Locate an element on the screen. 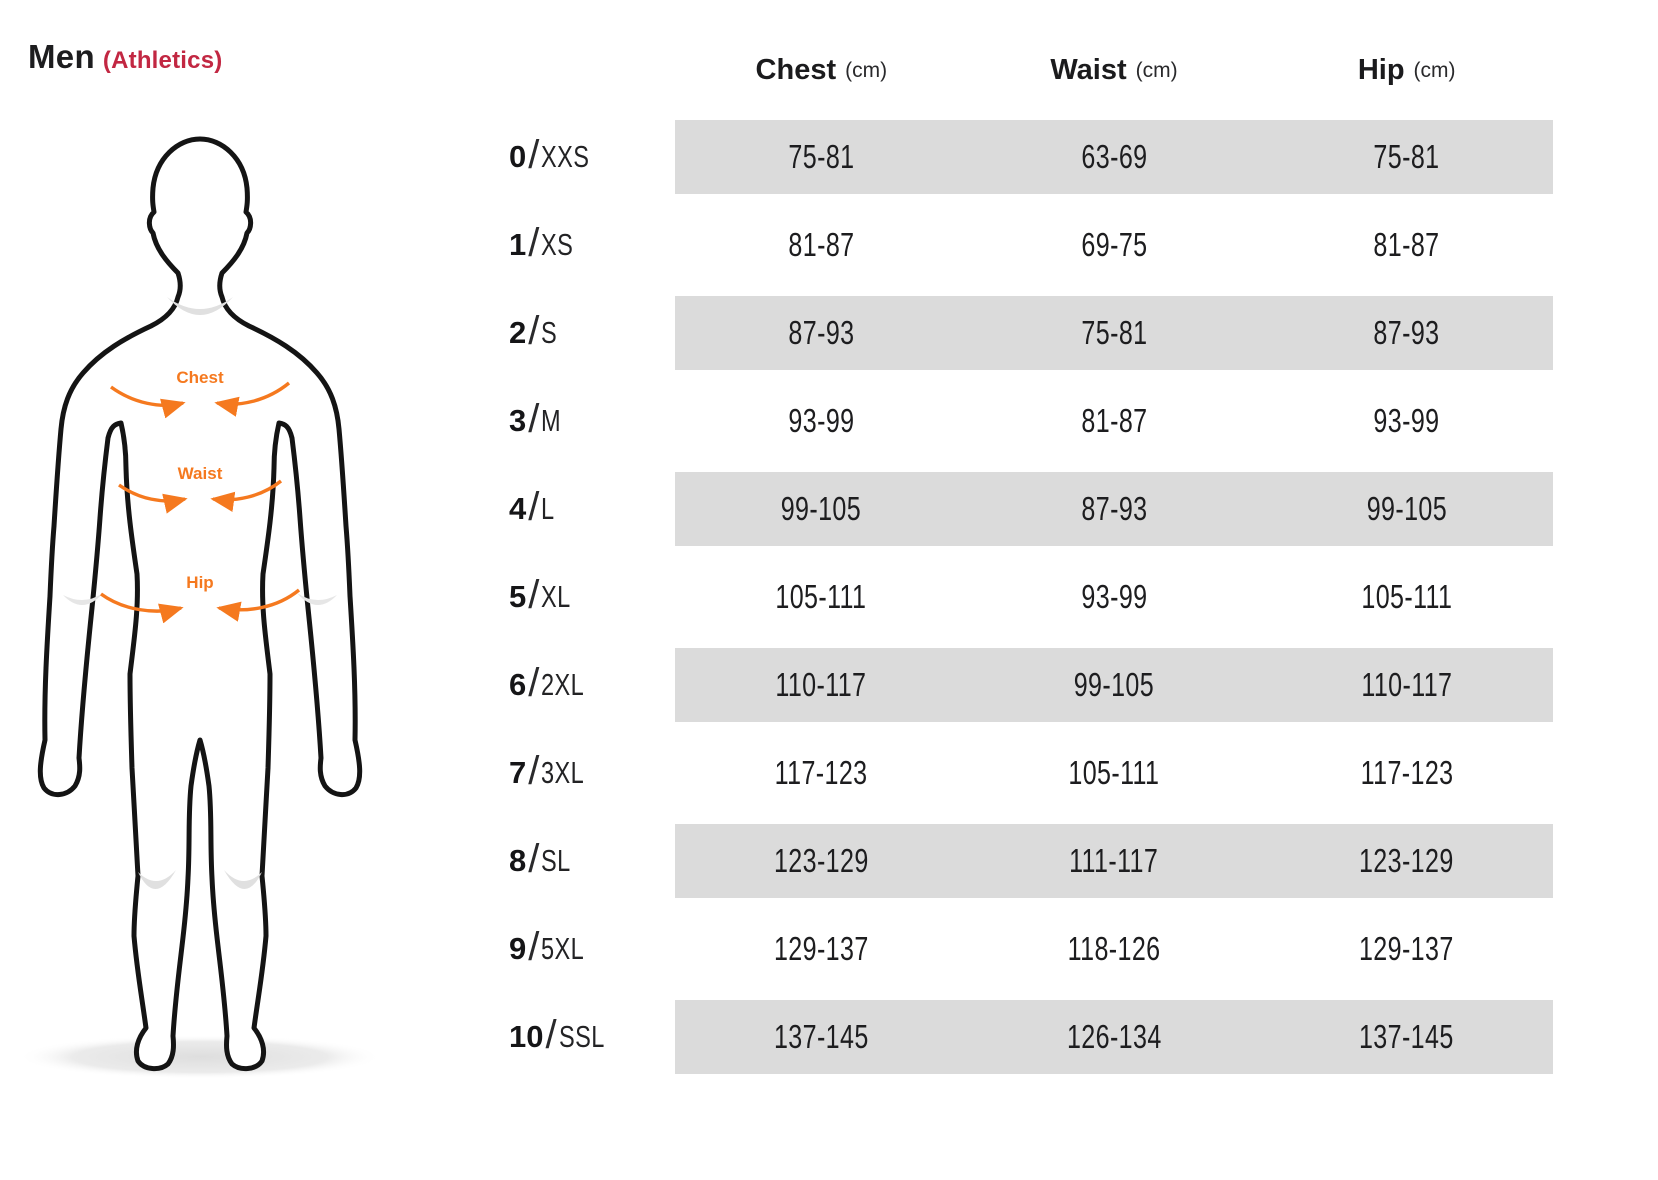 The height and width of the screenshot is (1180, 1658). column-unit-chest: (cm) is located at coordinates (866, 70).